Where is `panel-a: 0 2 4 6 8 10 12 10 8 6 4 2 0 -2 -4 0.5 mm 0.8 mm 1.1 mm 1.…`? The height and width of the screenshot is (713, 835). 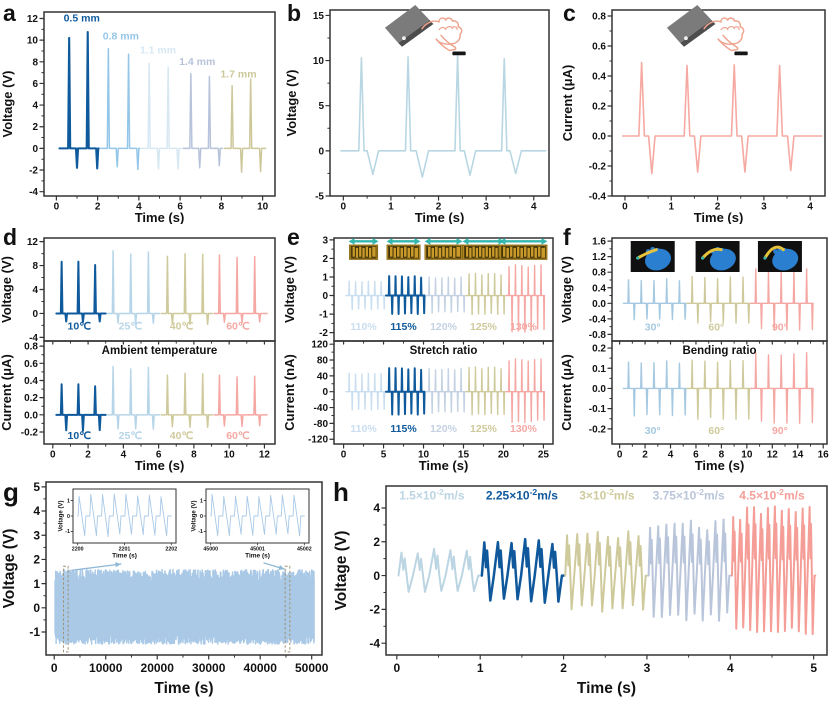 panel-a: 0 2 4 6 8 10 12 10 8 6 4 2 0 -2 -4 0.5 mm 0.8 mm 1.1 mm 1.… is located at coordinates (142, 112).